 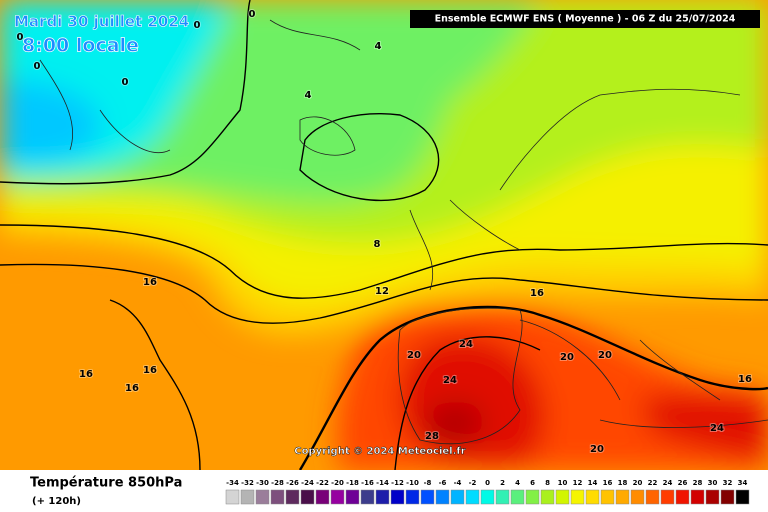 What do you see at coordinates (743, 483) in the screenshot?
I see `scale-label: 34` at bounding box center [743, 483].